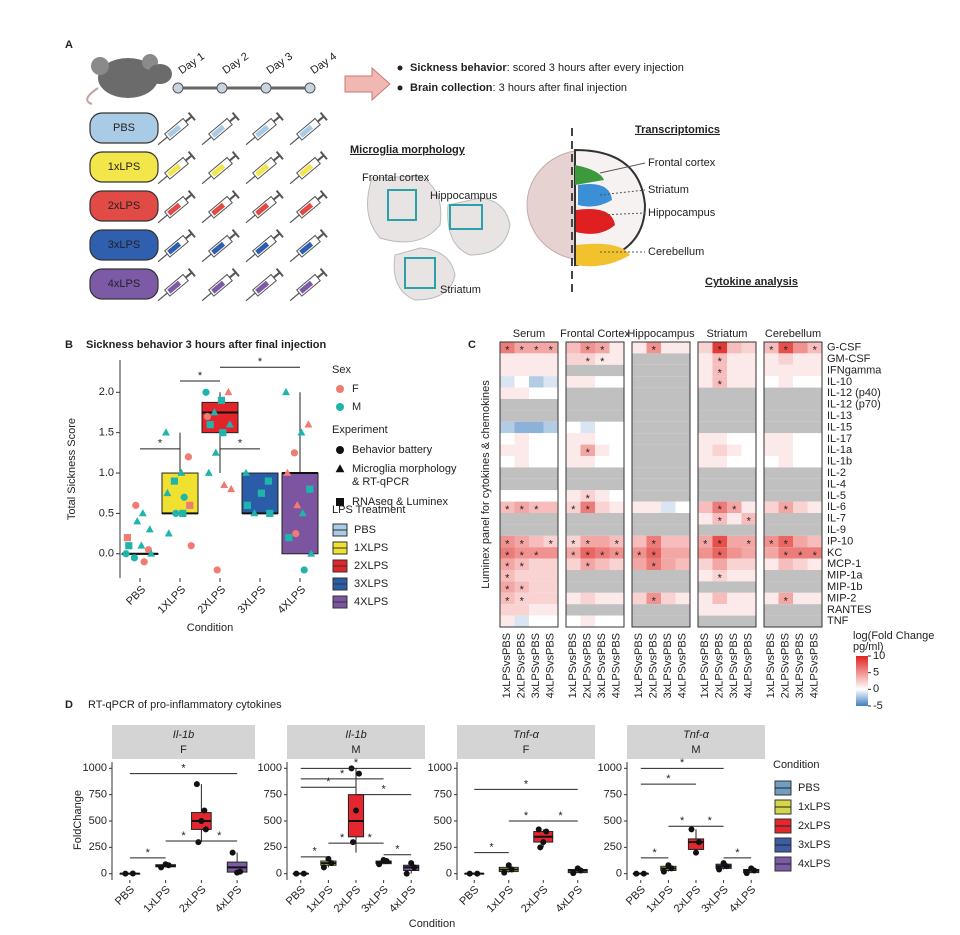 The image size is (960, 935). What do you see at coordinates (306, 131) in the screenshot?
I see `syringe-fluid` at bounding box center [306, 131].